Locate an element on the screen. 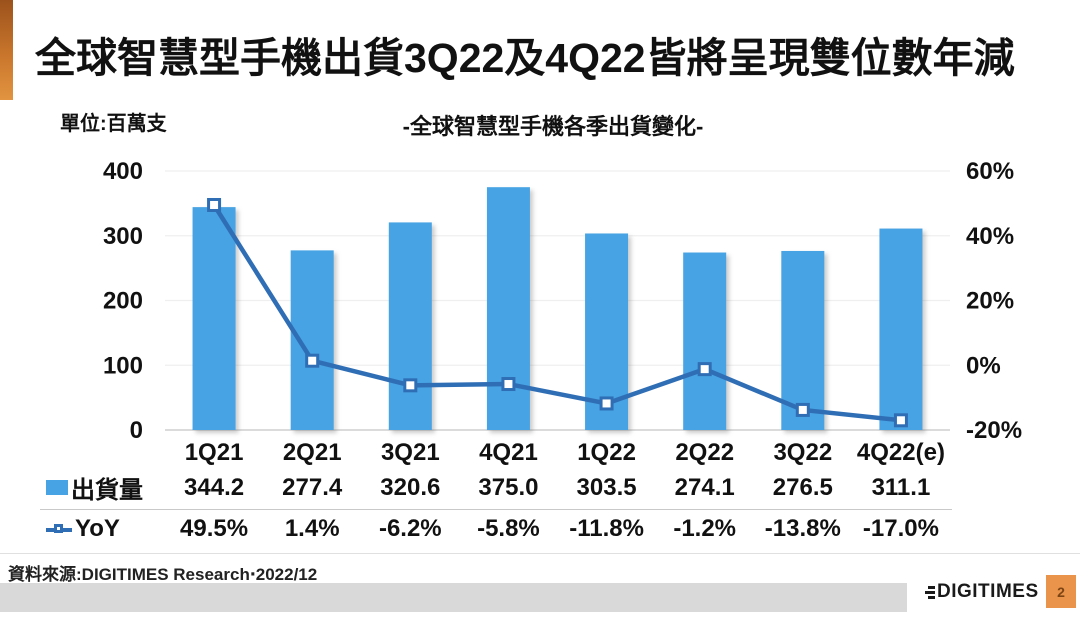 The image size is (1080, 619). yoy-marker-1Q21 is located at coordinates (214, 204).